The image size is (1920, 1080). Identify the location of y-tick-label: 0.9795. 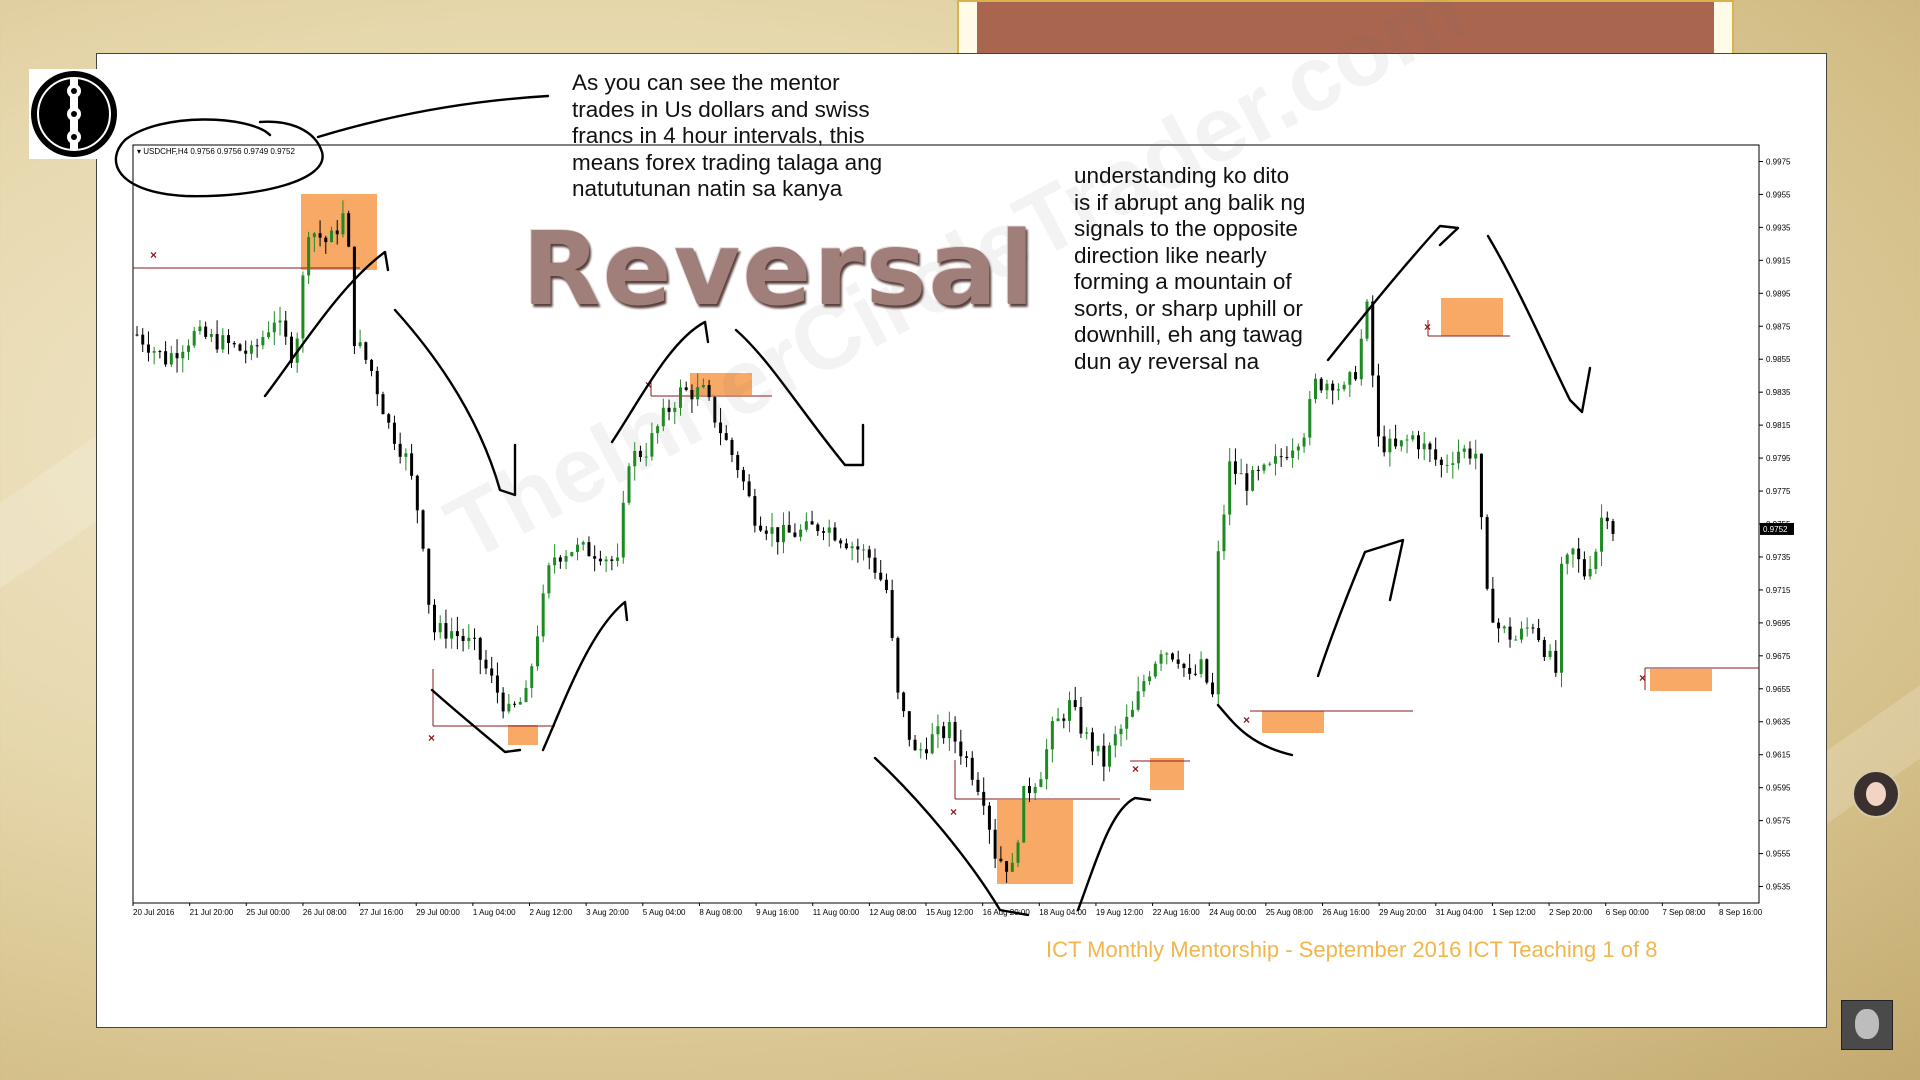
(1778, 458).